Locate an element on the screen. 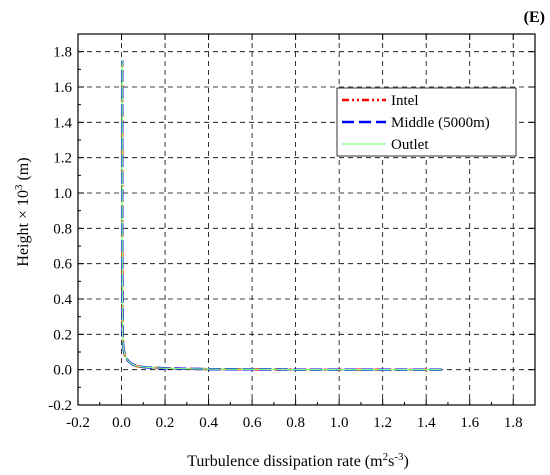 The height and width of the screenshot is (475, 550). y-tick-label: 1.6 is located at coordinates (62, 88).